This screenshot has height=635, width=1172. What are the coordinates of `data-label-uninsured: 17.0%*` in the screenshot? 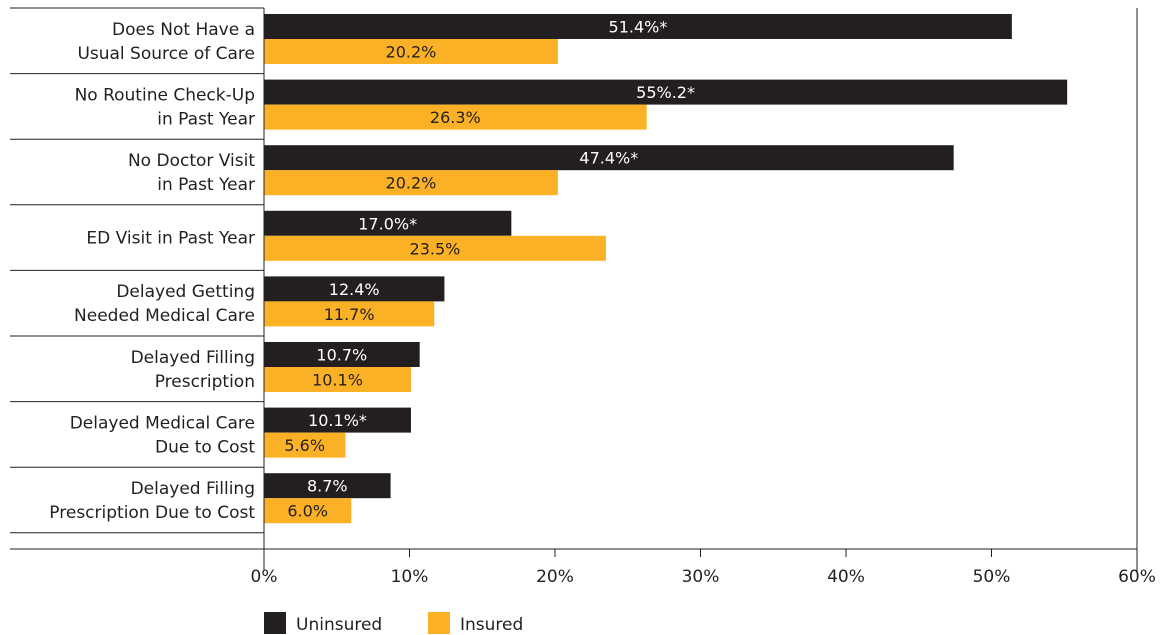 It's located at (387, 223).